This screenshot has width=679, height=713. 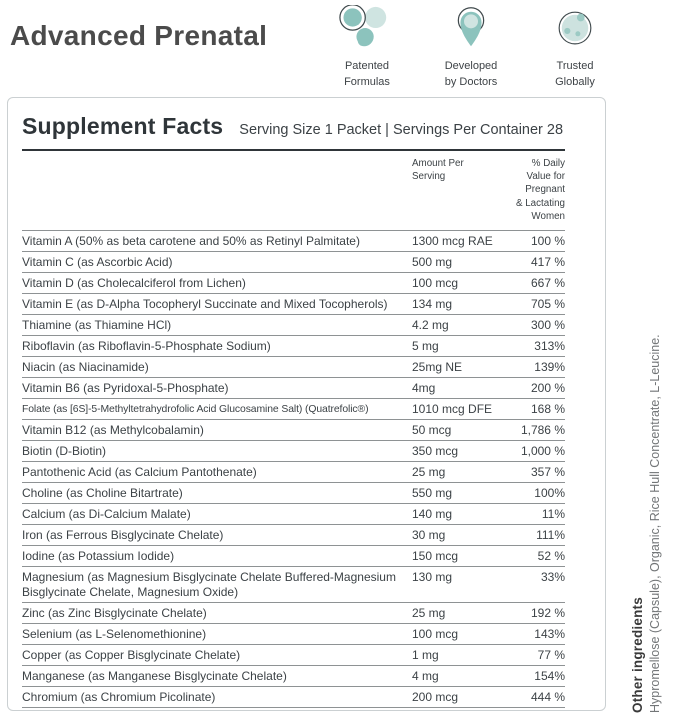 I want to click on nutrient-daily-value: 143%, so click(x=549, y=633).